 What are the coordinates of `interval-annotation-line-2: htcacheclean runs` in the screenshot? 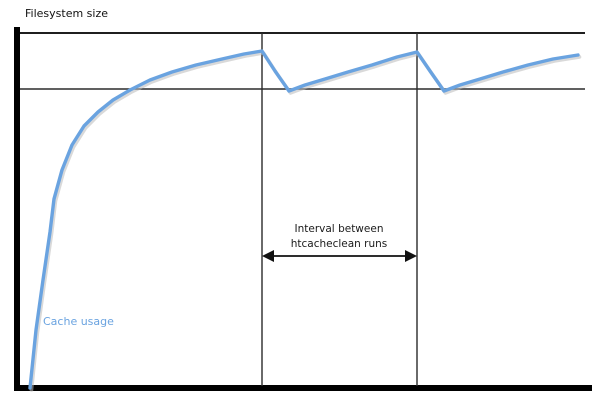 It's located at (339, 244).